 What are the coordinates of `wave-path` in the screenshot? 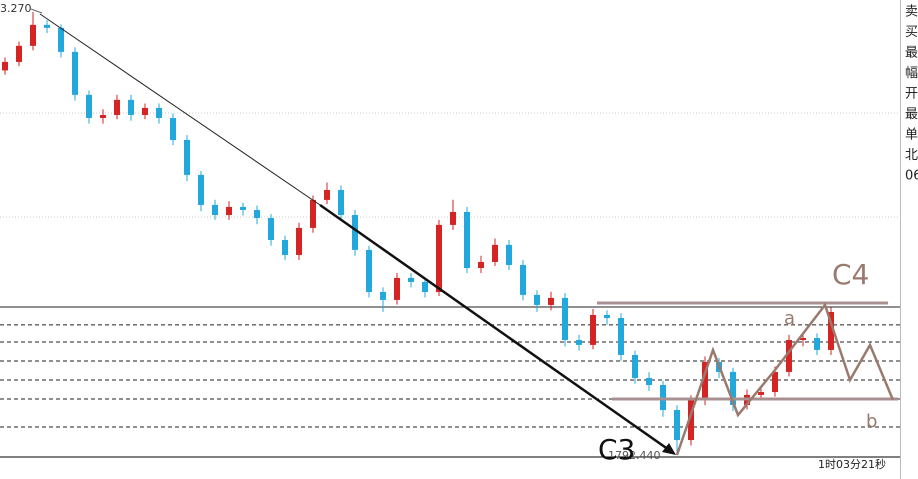 It's located at (785, 379).